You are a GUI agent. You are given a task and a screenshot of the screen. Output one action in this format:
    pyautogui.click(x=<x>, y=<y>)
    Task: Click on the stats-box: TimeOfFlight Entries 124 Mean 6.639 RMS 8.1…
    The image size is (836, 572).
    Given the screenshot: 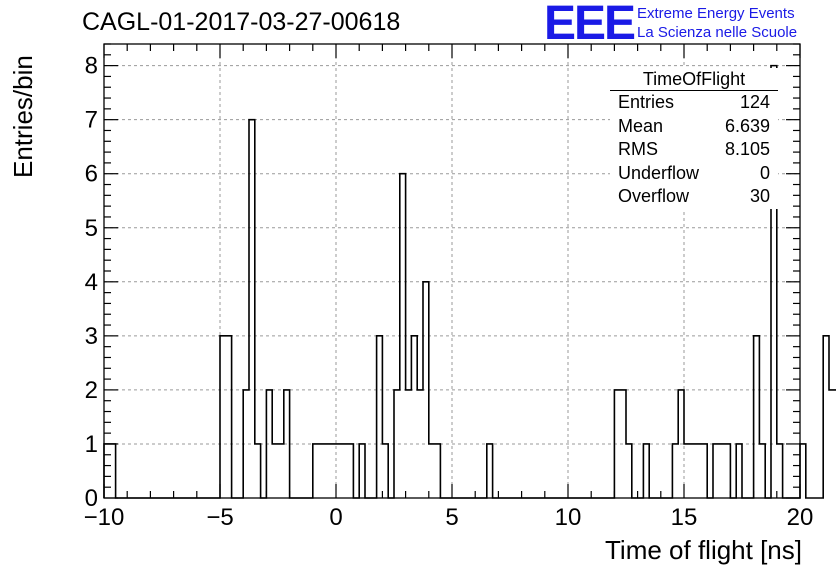 What is the action you would take?
    pyautogui.click(x=694, y=138)
    